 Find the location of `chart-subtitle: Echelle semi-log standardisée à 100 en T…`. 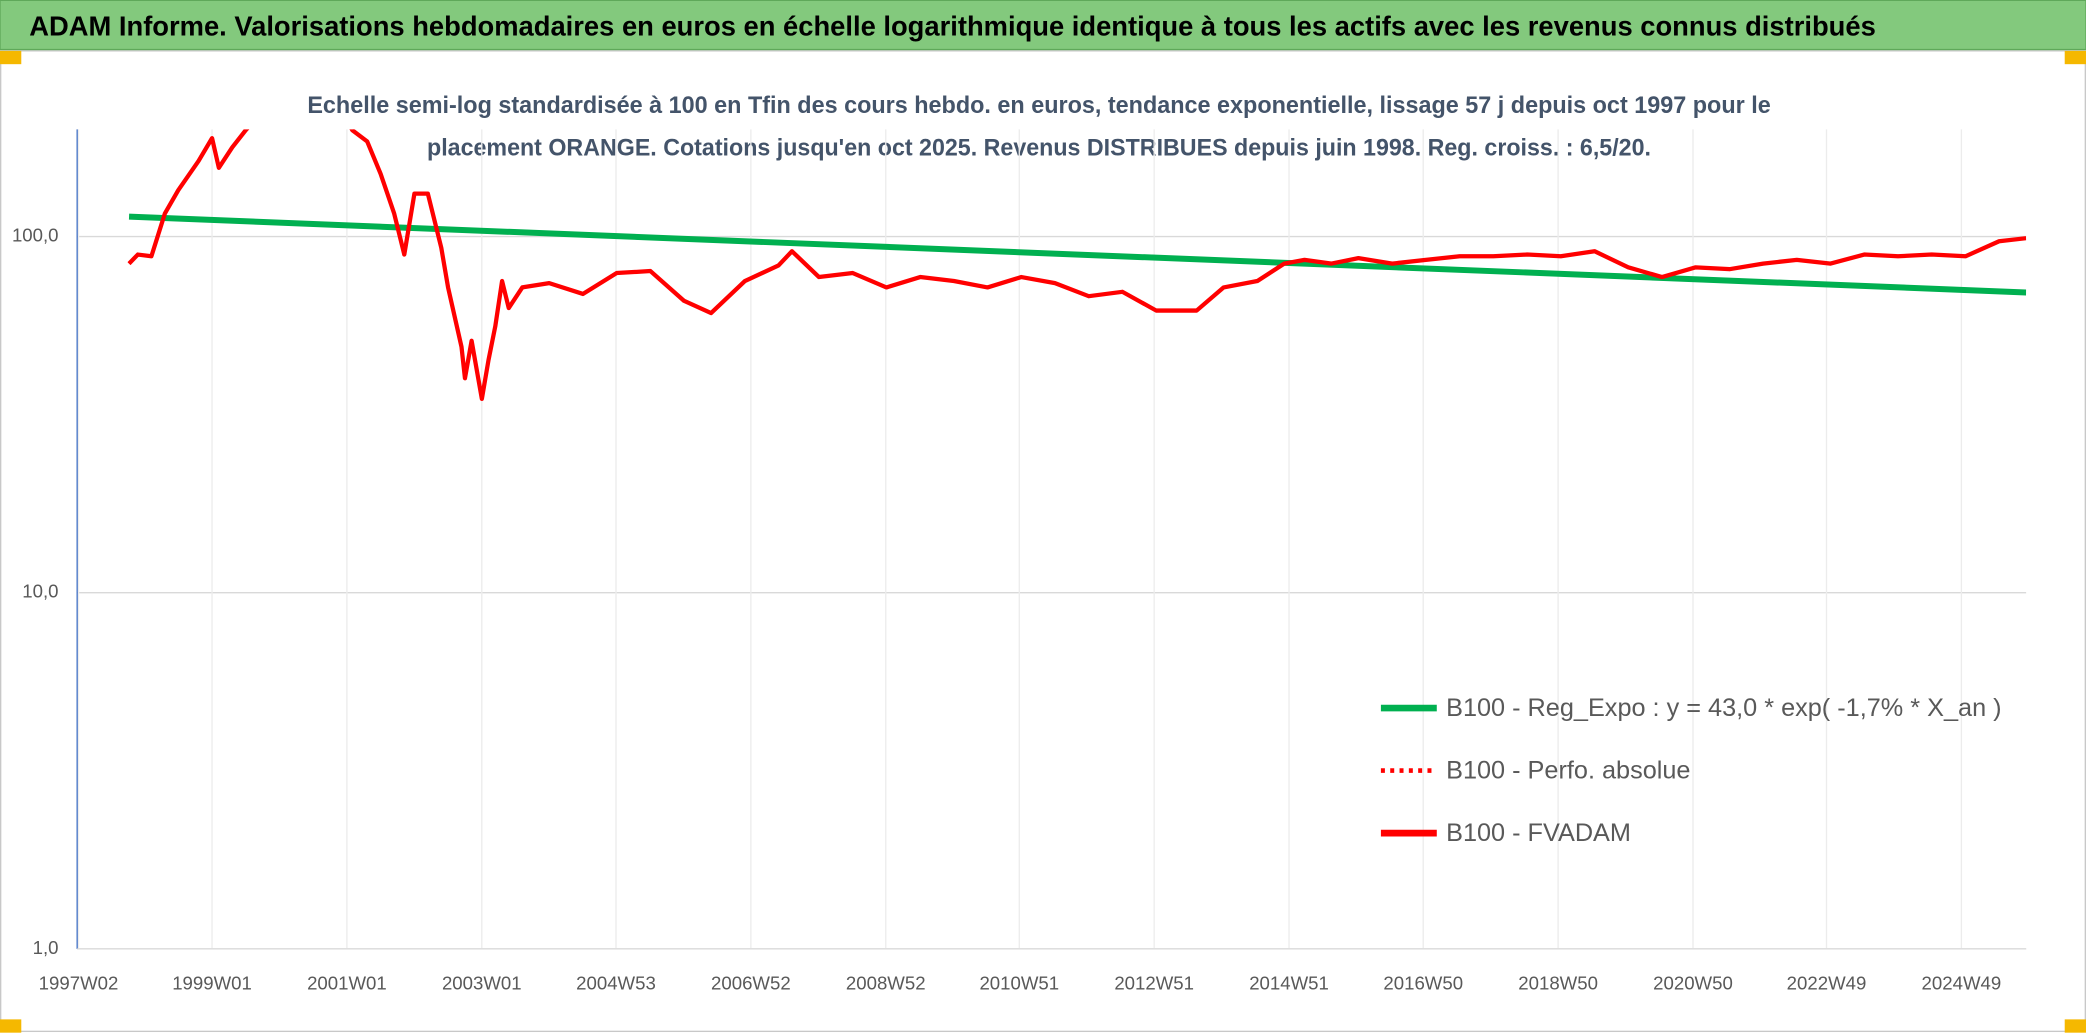

chart-subtitle: Echelle semi-log standardisée à 100 en T… is located at coordinates (1038, 105).